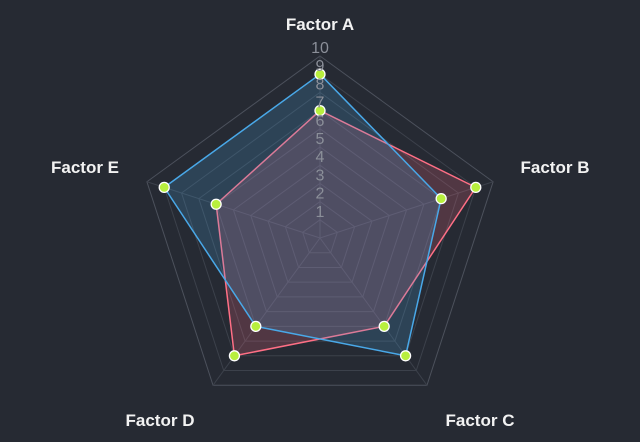  I want to click on tick-label: 7, so click(320, 103).